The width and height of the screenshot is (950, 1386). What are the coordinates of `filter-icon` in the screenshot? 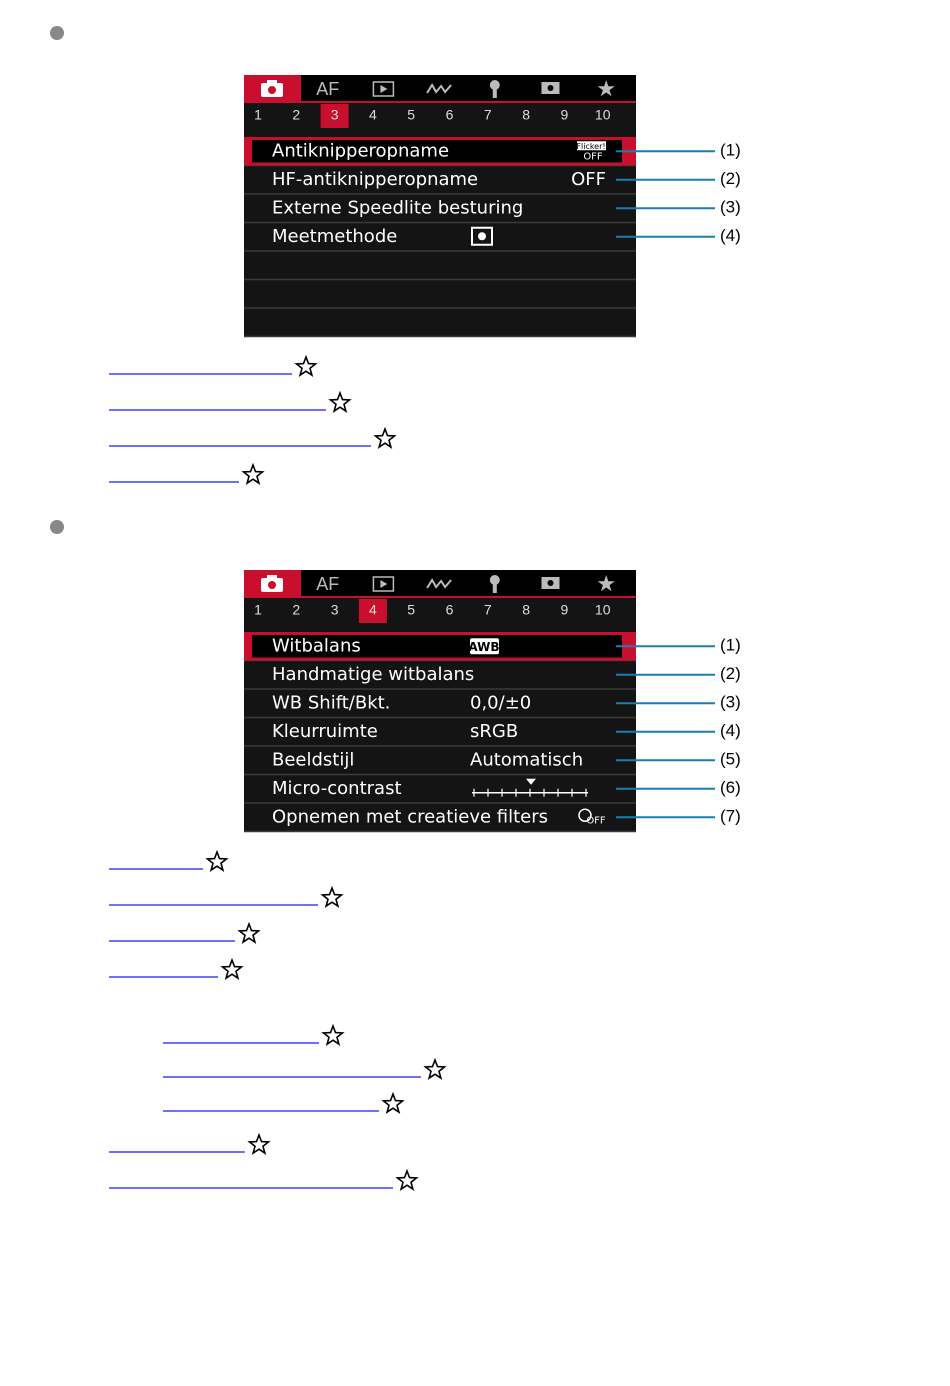 It's located at (585, 815).